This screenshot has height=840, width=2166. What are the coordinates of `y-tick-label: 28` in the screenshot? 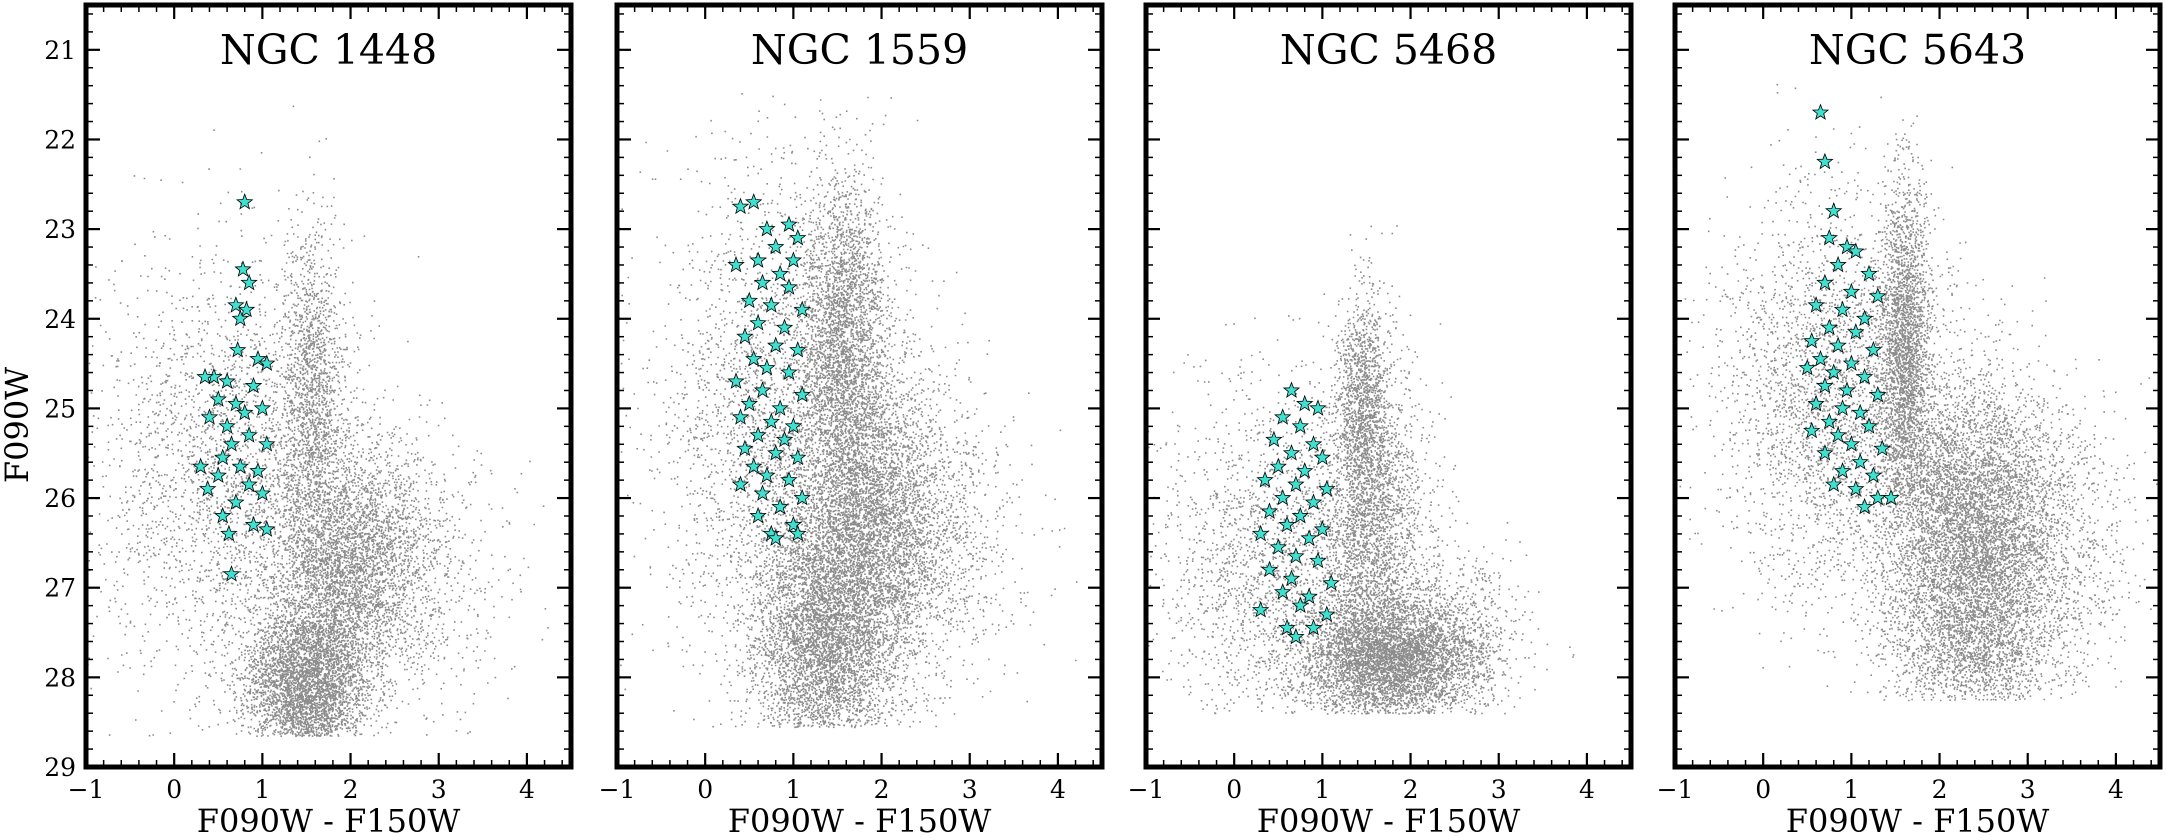 It's located at (60, 677).